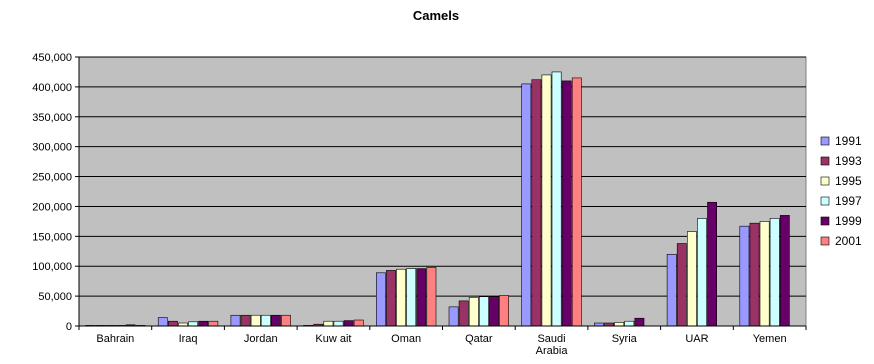 This screenshot has height=364, width=874. What do you see at coordinates (333, 339) in the screenshot?
I see `x-category-label: Kuw ait` at bounding box center [333, 339].